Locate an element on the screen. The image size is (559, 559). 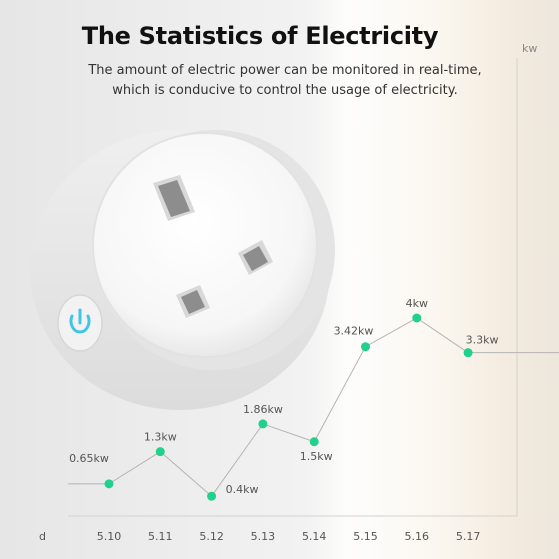
data-label: 1.5kw is located at coordinates (316, 456).